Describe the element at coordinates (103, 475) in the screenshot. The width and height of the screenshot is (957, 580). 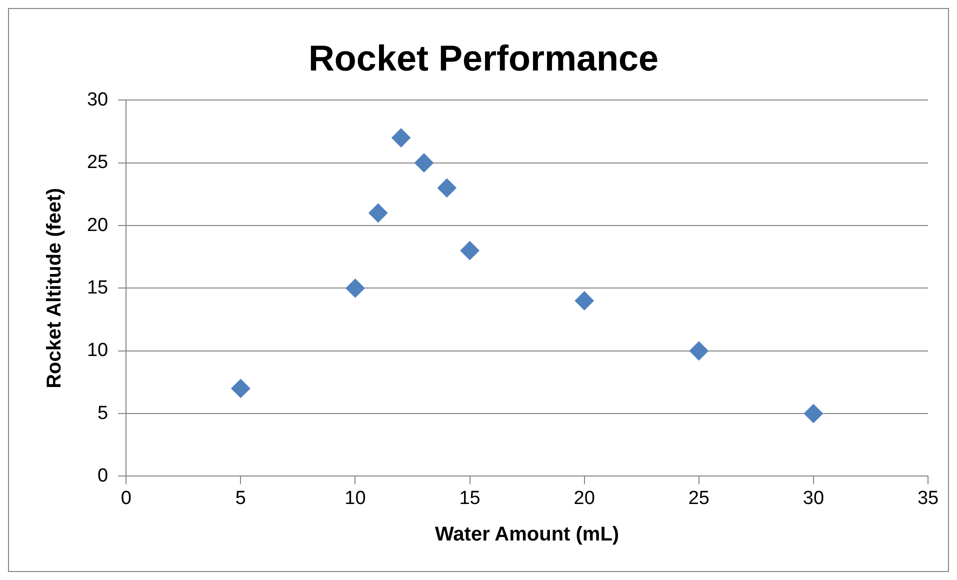
I see `y-tick-label: 0` at that location.